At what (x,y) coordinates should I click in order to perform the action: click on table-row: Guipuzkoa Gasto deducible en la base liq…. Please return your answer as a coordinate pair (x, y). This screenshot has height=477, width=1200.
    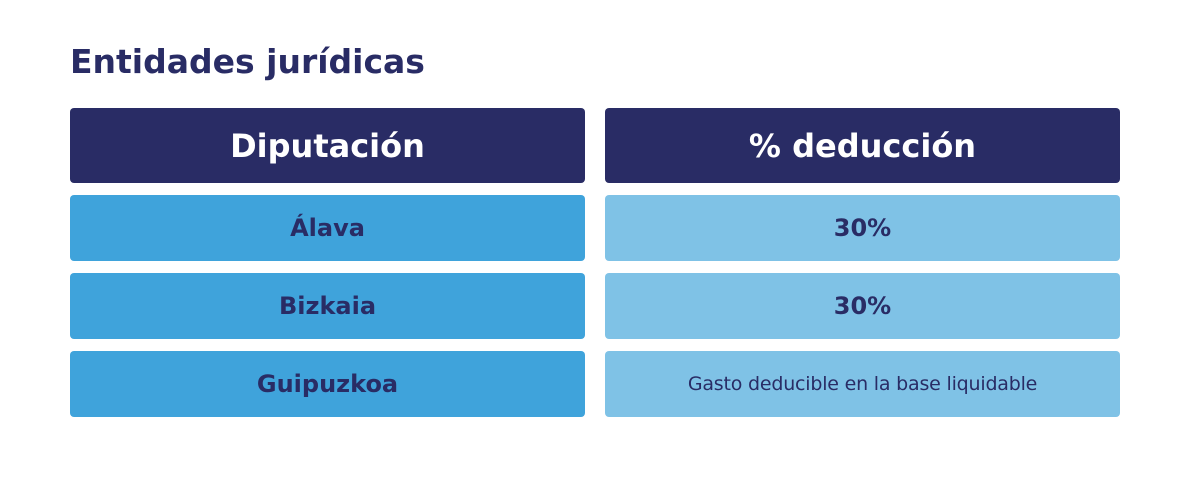
    Looking at the image, I should click on (595, 384).